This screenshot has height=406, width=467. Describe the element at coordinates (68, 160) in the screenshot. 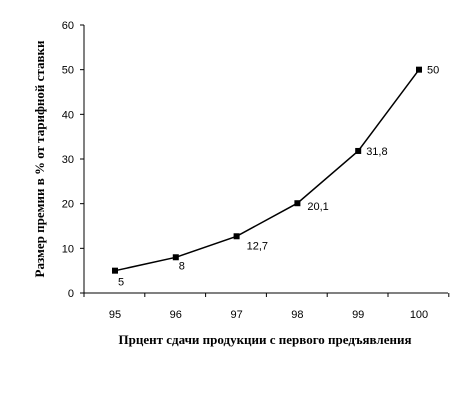

I see `y-tick-label: 30` at that location.